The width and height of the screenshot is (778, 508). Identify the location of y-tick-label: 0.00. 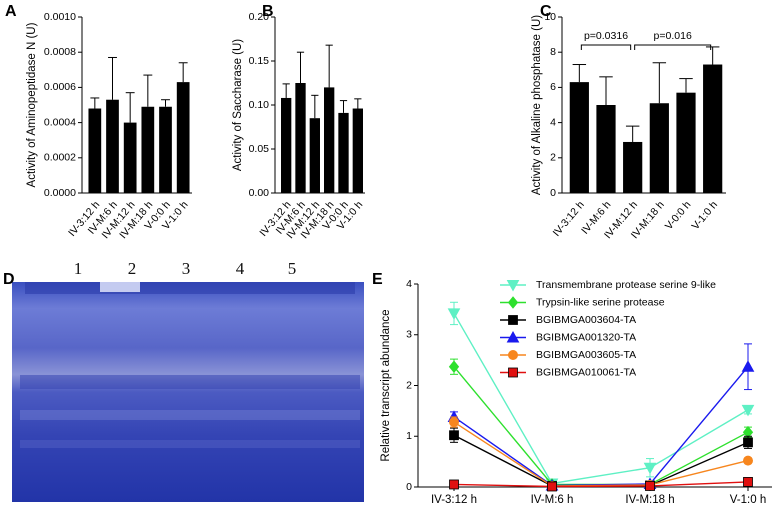
(259, 193).